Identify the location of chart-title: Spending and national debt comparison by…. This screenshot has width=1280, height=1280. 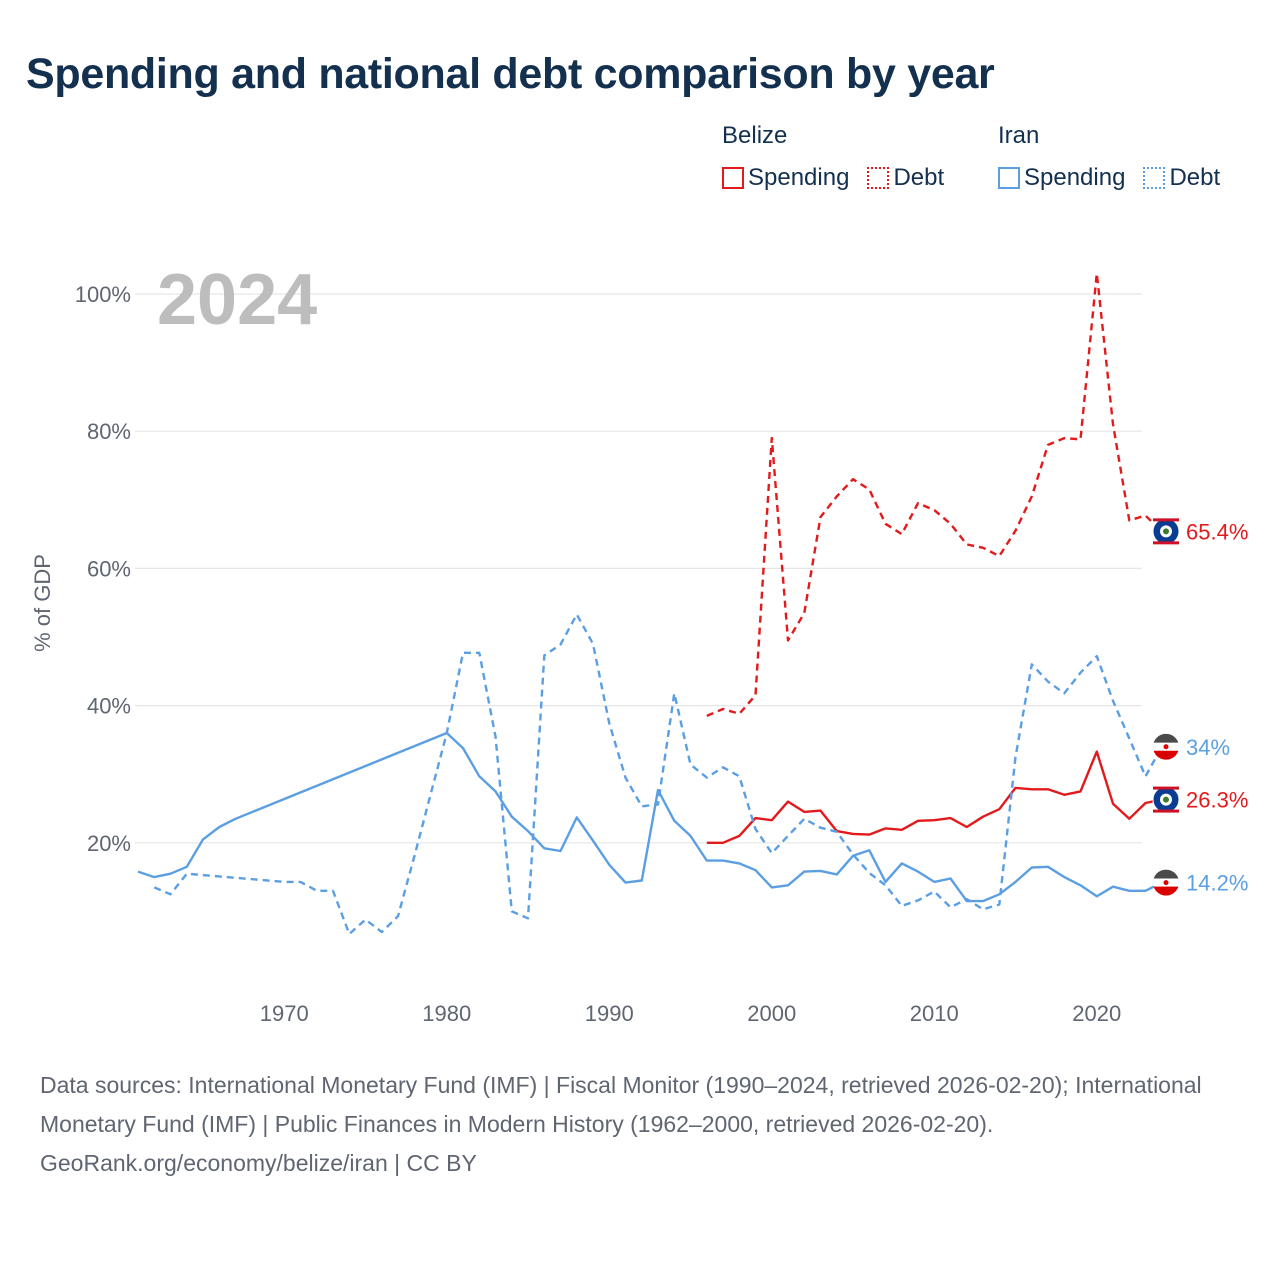
(510, 74).